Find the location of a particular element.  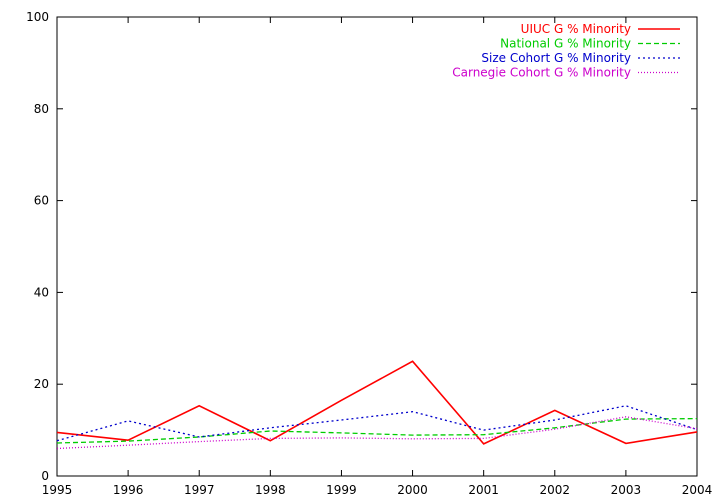

legend-label-4: Carnegie Cohort G % Minority is located at coordinates (541, 73).